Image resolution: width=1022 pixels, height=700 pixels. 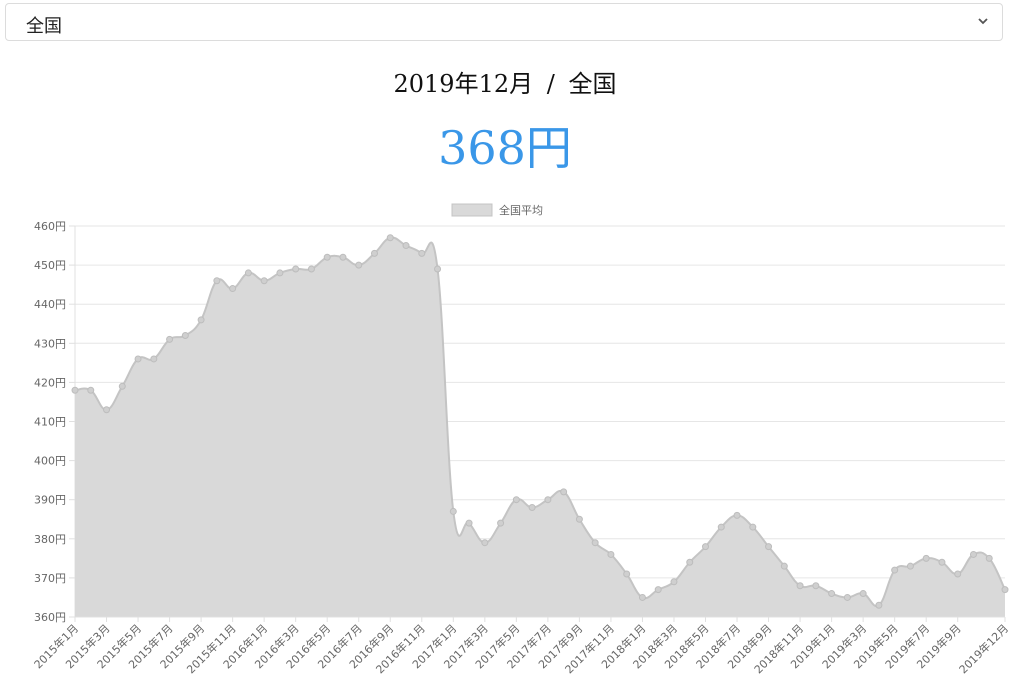 What do you see at coordinates (521, 210) in the screenshot?
I see `legend-label: 全国平均` at bounding box center [521, 210].